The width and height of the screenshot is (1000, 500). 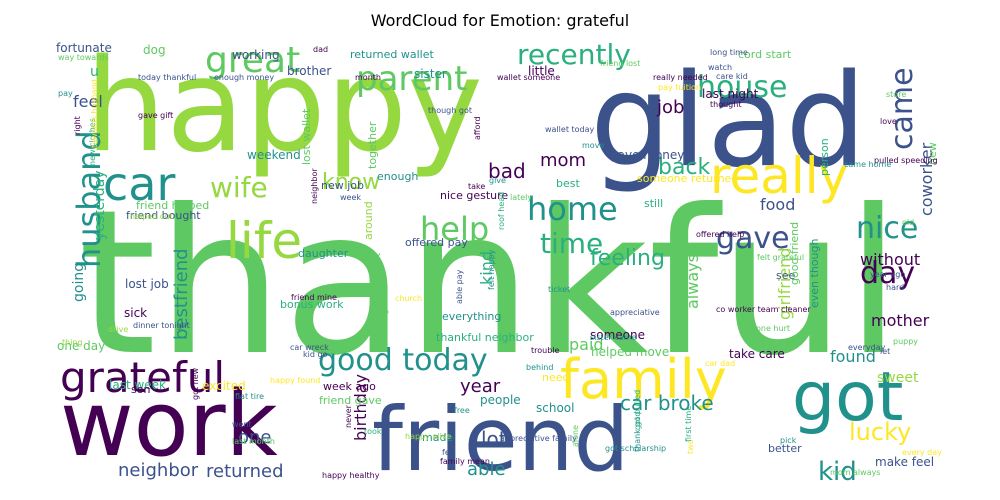 What do you see at coordinates (890, 259) in the screenshot?
I see `word-without: without` at bounding box center [890, 259].